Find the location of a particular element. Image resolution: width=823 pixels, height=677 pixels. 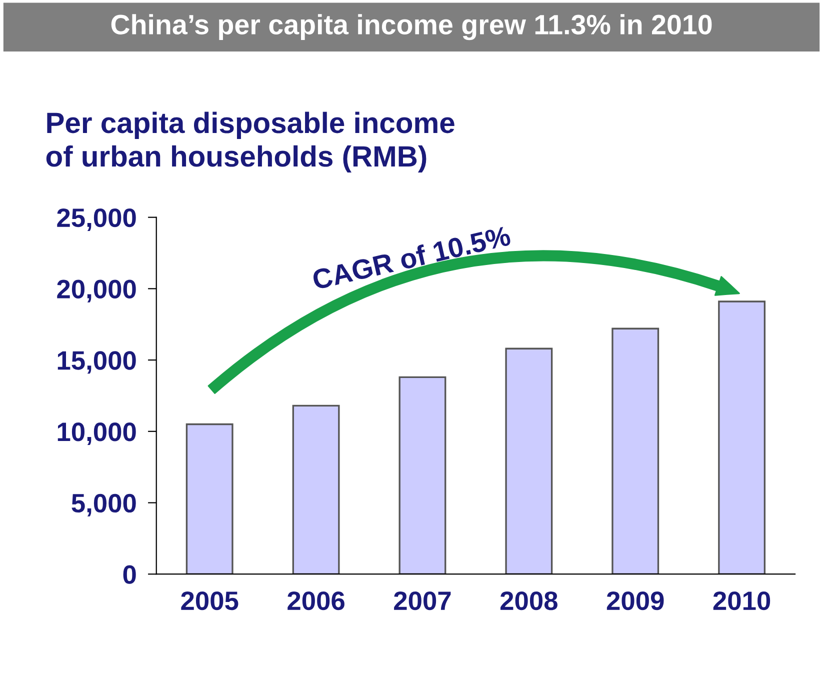

x-tick-label: 2007 is located at coordinates (422, 600).